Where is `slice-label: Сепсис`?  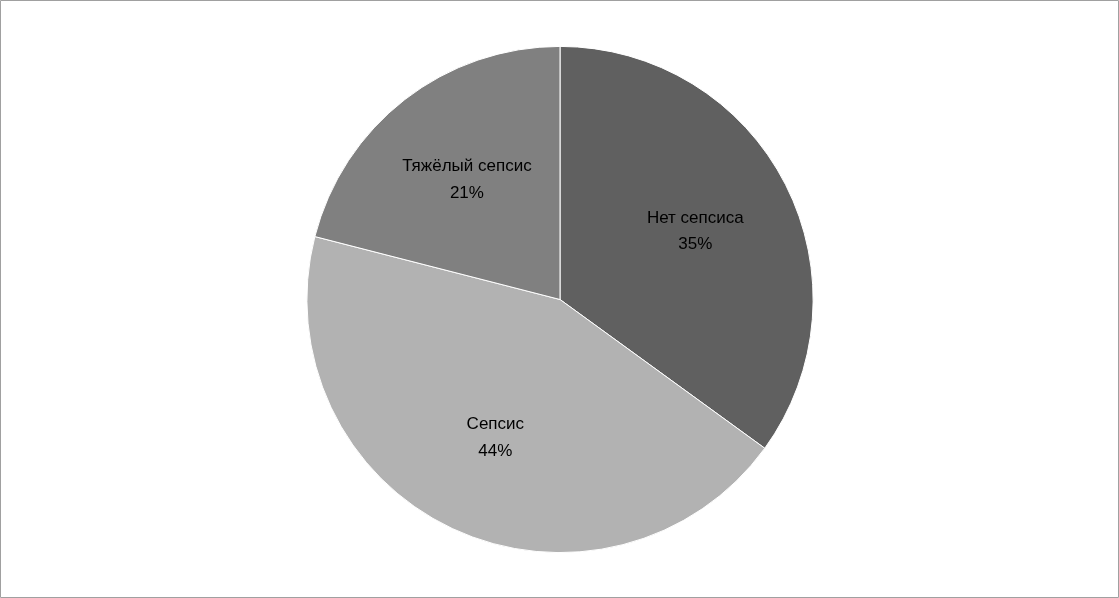 slice-label: Сепсис is located at coordinates (495, 424).